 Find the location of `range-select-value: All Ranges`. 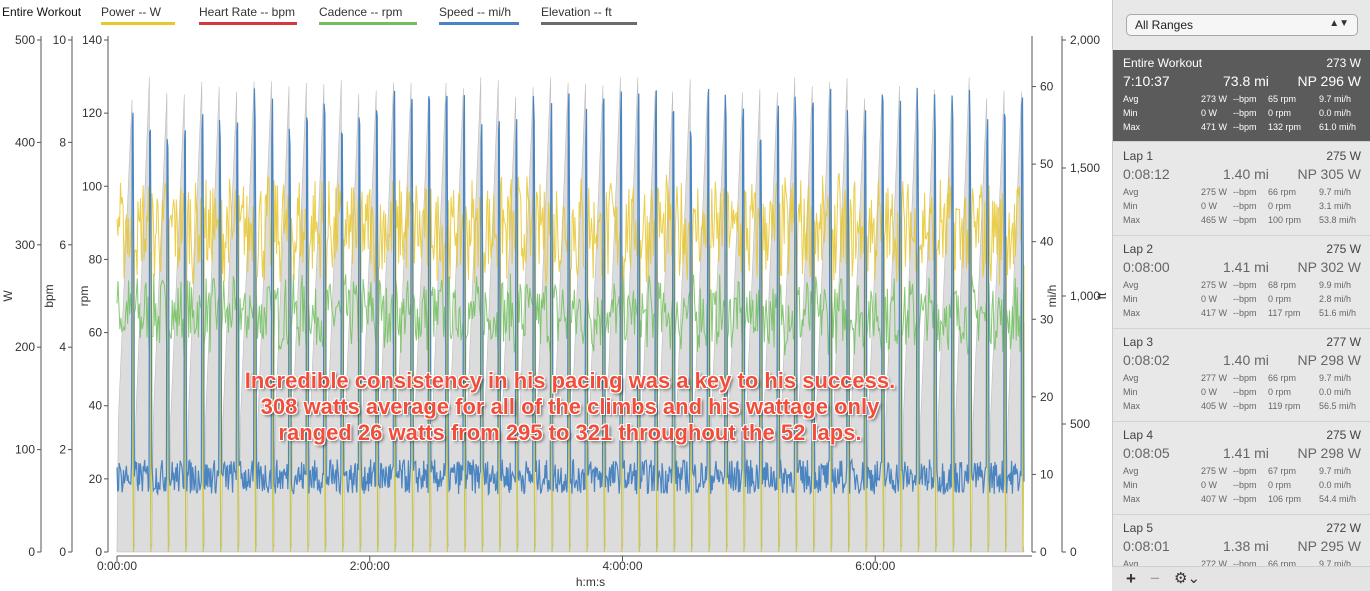

range-select-value: All Ranges is located at coordinates (1164, 25).